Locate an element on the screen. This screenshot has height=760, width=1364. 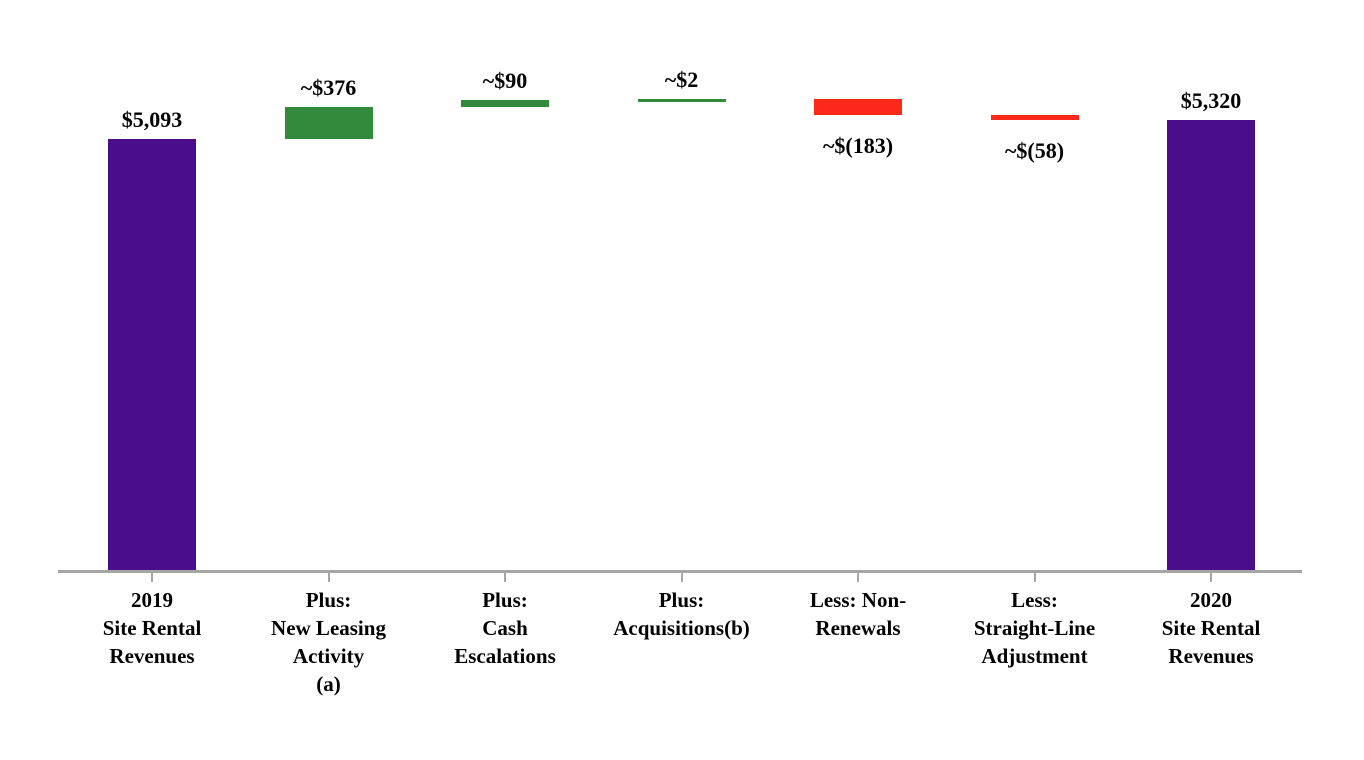
value-label: ~$(58) is located at coordinates (1034, 150).